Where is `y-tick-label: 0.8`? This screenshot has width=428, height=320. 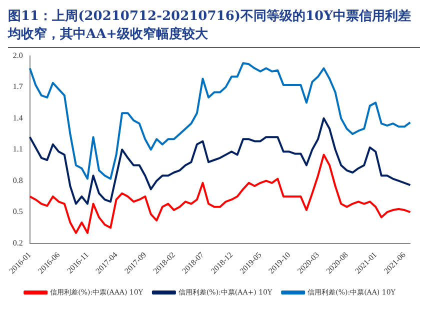
y-tick-label: 0.8 is located at coordinates (17, 180).